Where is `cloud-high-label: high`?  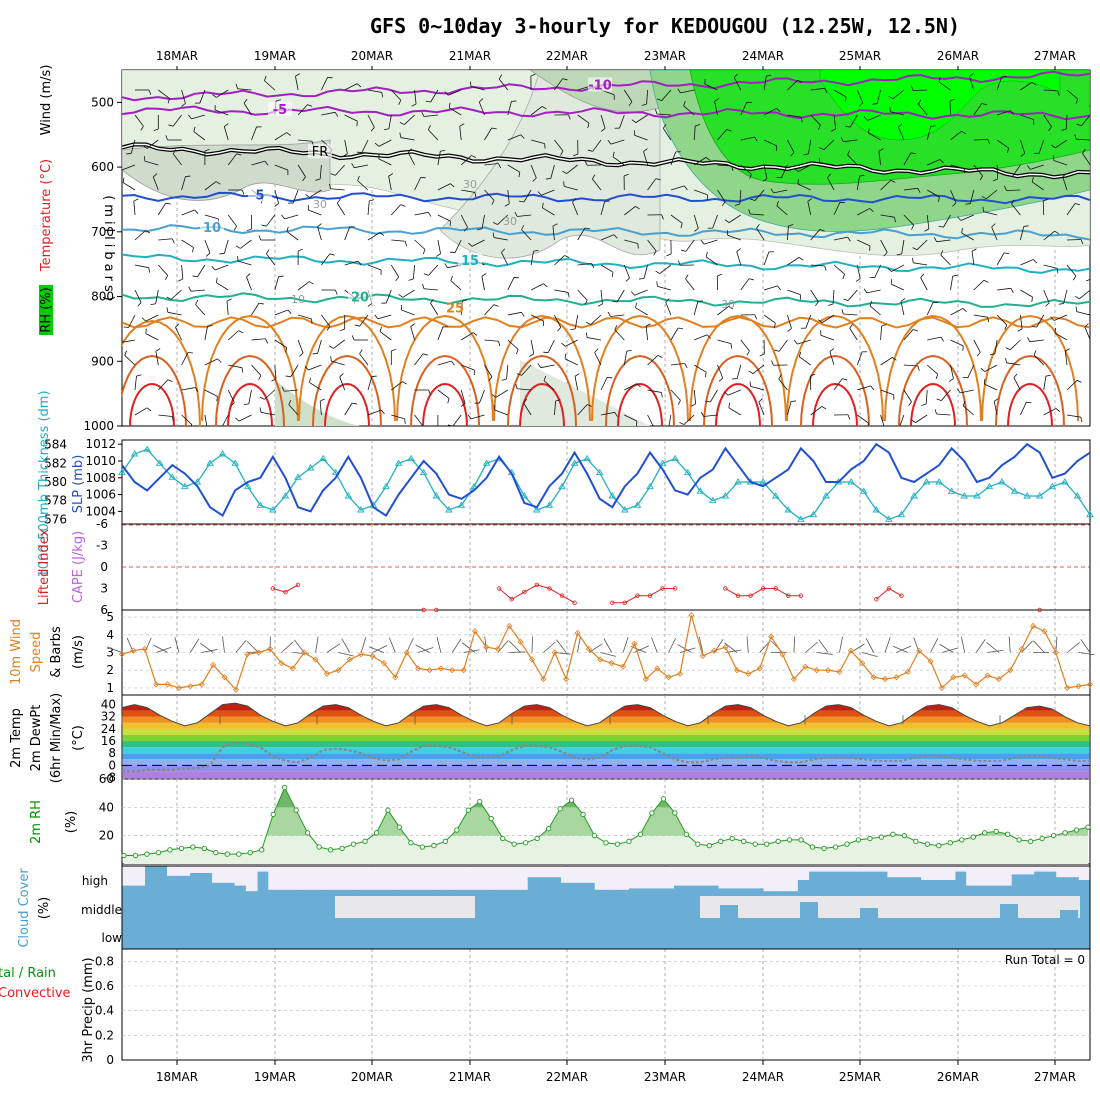 cloud-high-label: high is located at coordinates (95, 881).